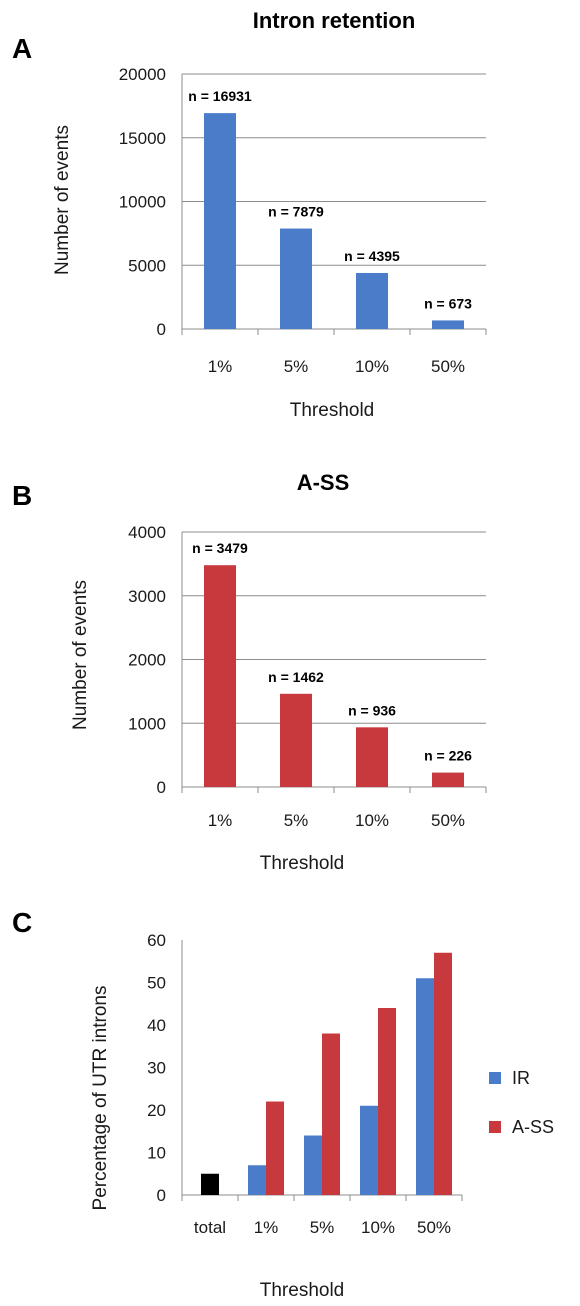  Describe the element at coordinates (156, 1068) in the screenshot. I see `y-tick-label: 30` at that location.